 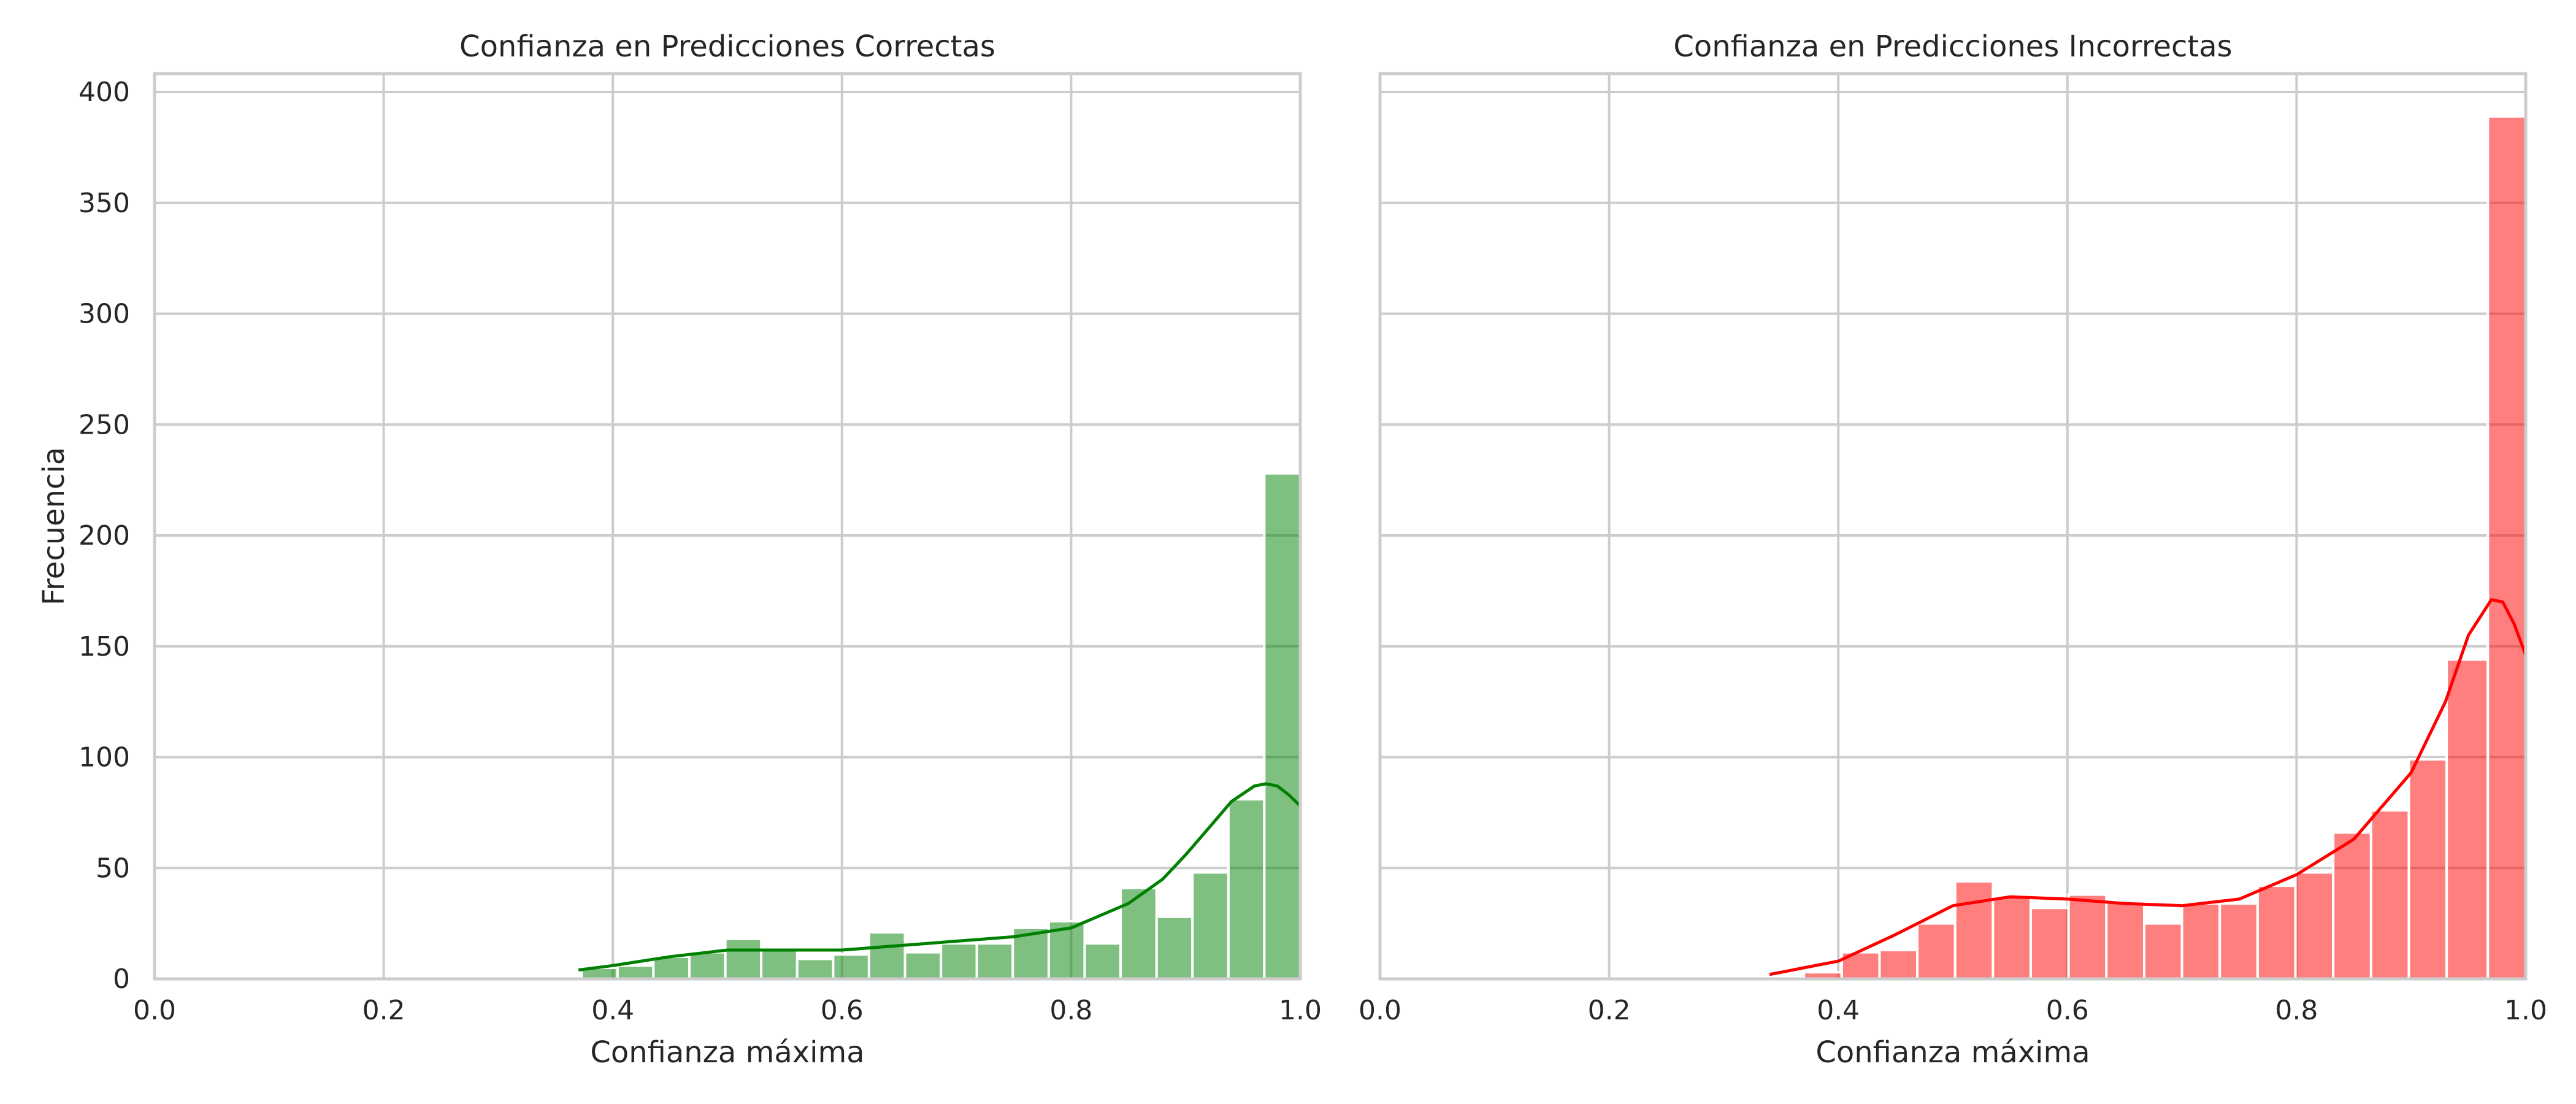 I want to click on y-tick-label: 350, so click(x=104, y=203).